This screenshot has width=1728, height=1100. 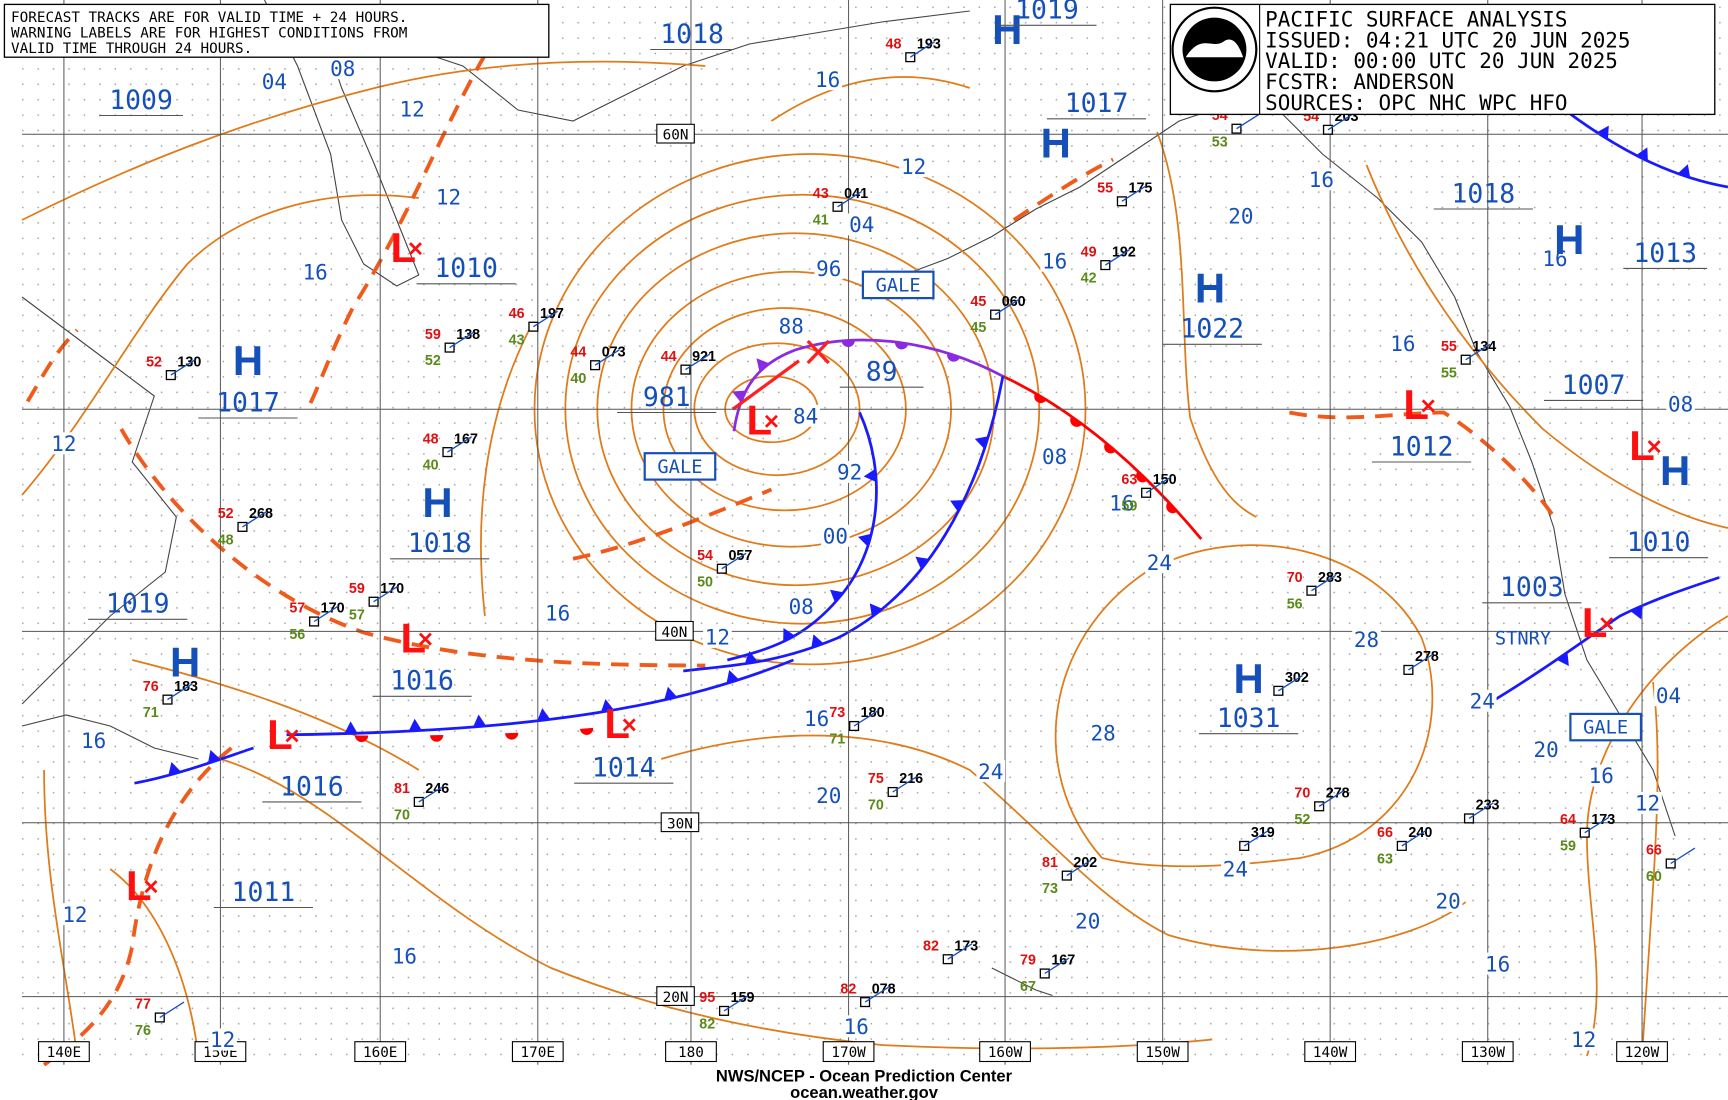 What do you see at coordinates (1295, 578) in the screenshot?
I see `station-temperature: 70` at bounding box center [1295, 578].